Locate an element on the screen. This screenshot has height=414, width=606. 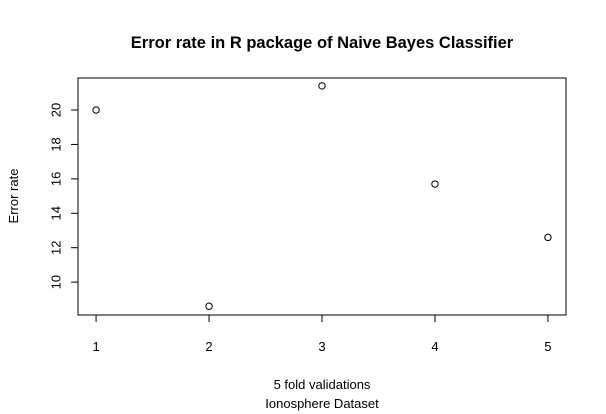
x-tick-label: 5 is located at coordinates (547, 346).